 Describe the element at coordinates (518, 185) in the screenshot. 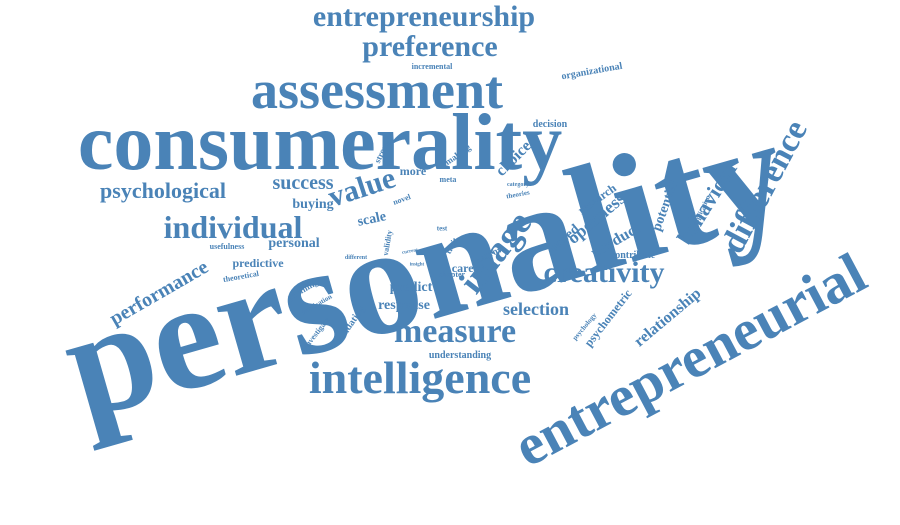

I see `word-category: category` at that location.